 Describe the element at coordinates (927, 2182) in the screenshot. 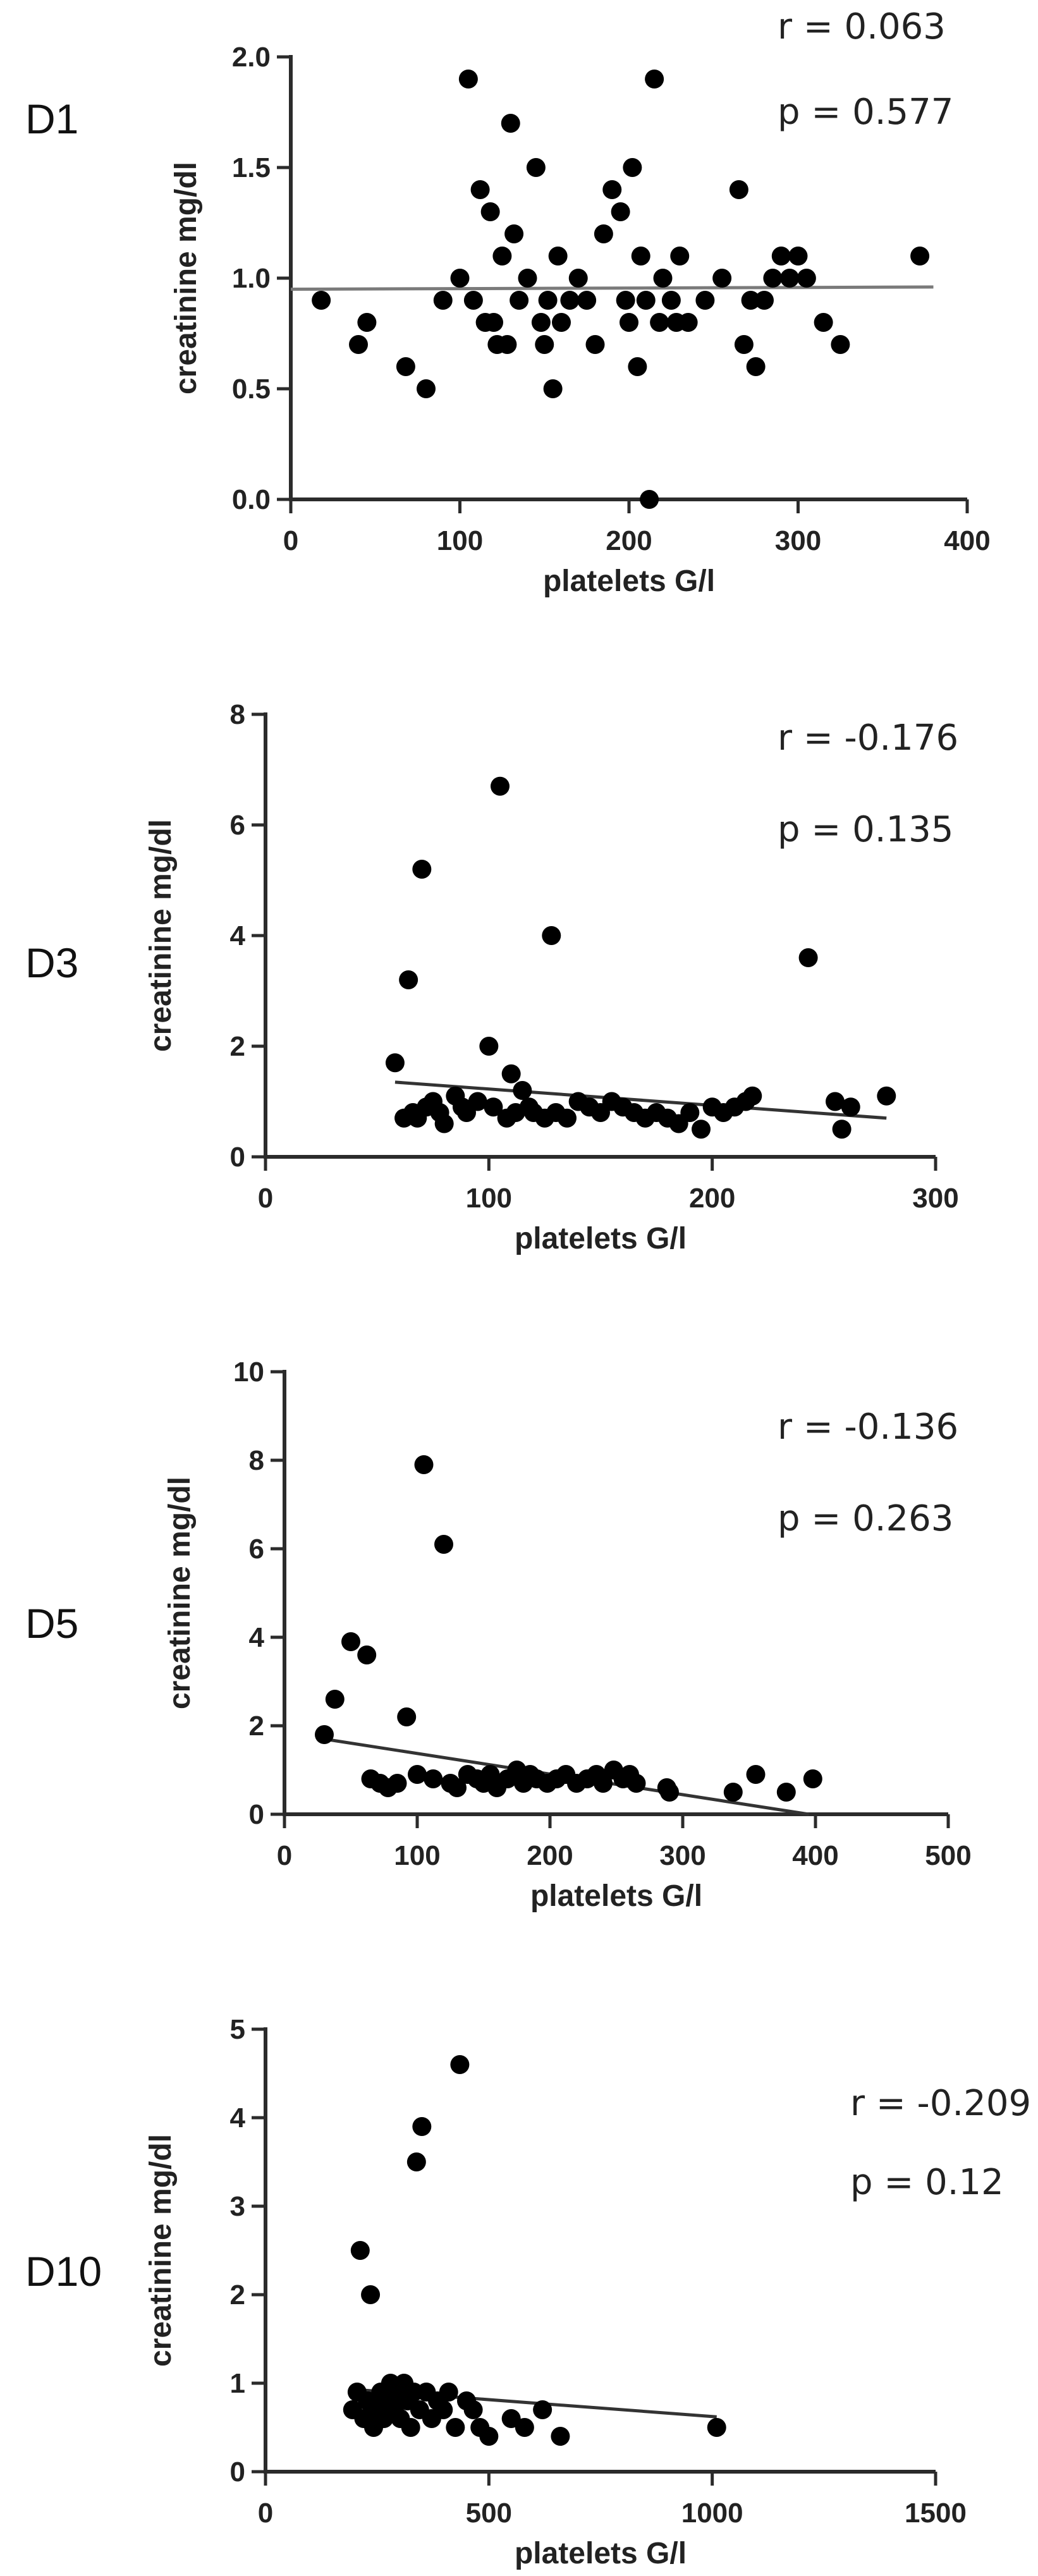

I see `p-value-text: p = 0.12` at that location.